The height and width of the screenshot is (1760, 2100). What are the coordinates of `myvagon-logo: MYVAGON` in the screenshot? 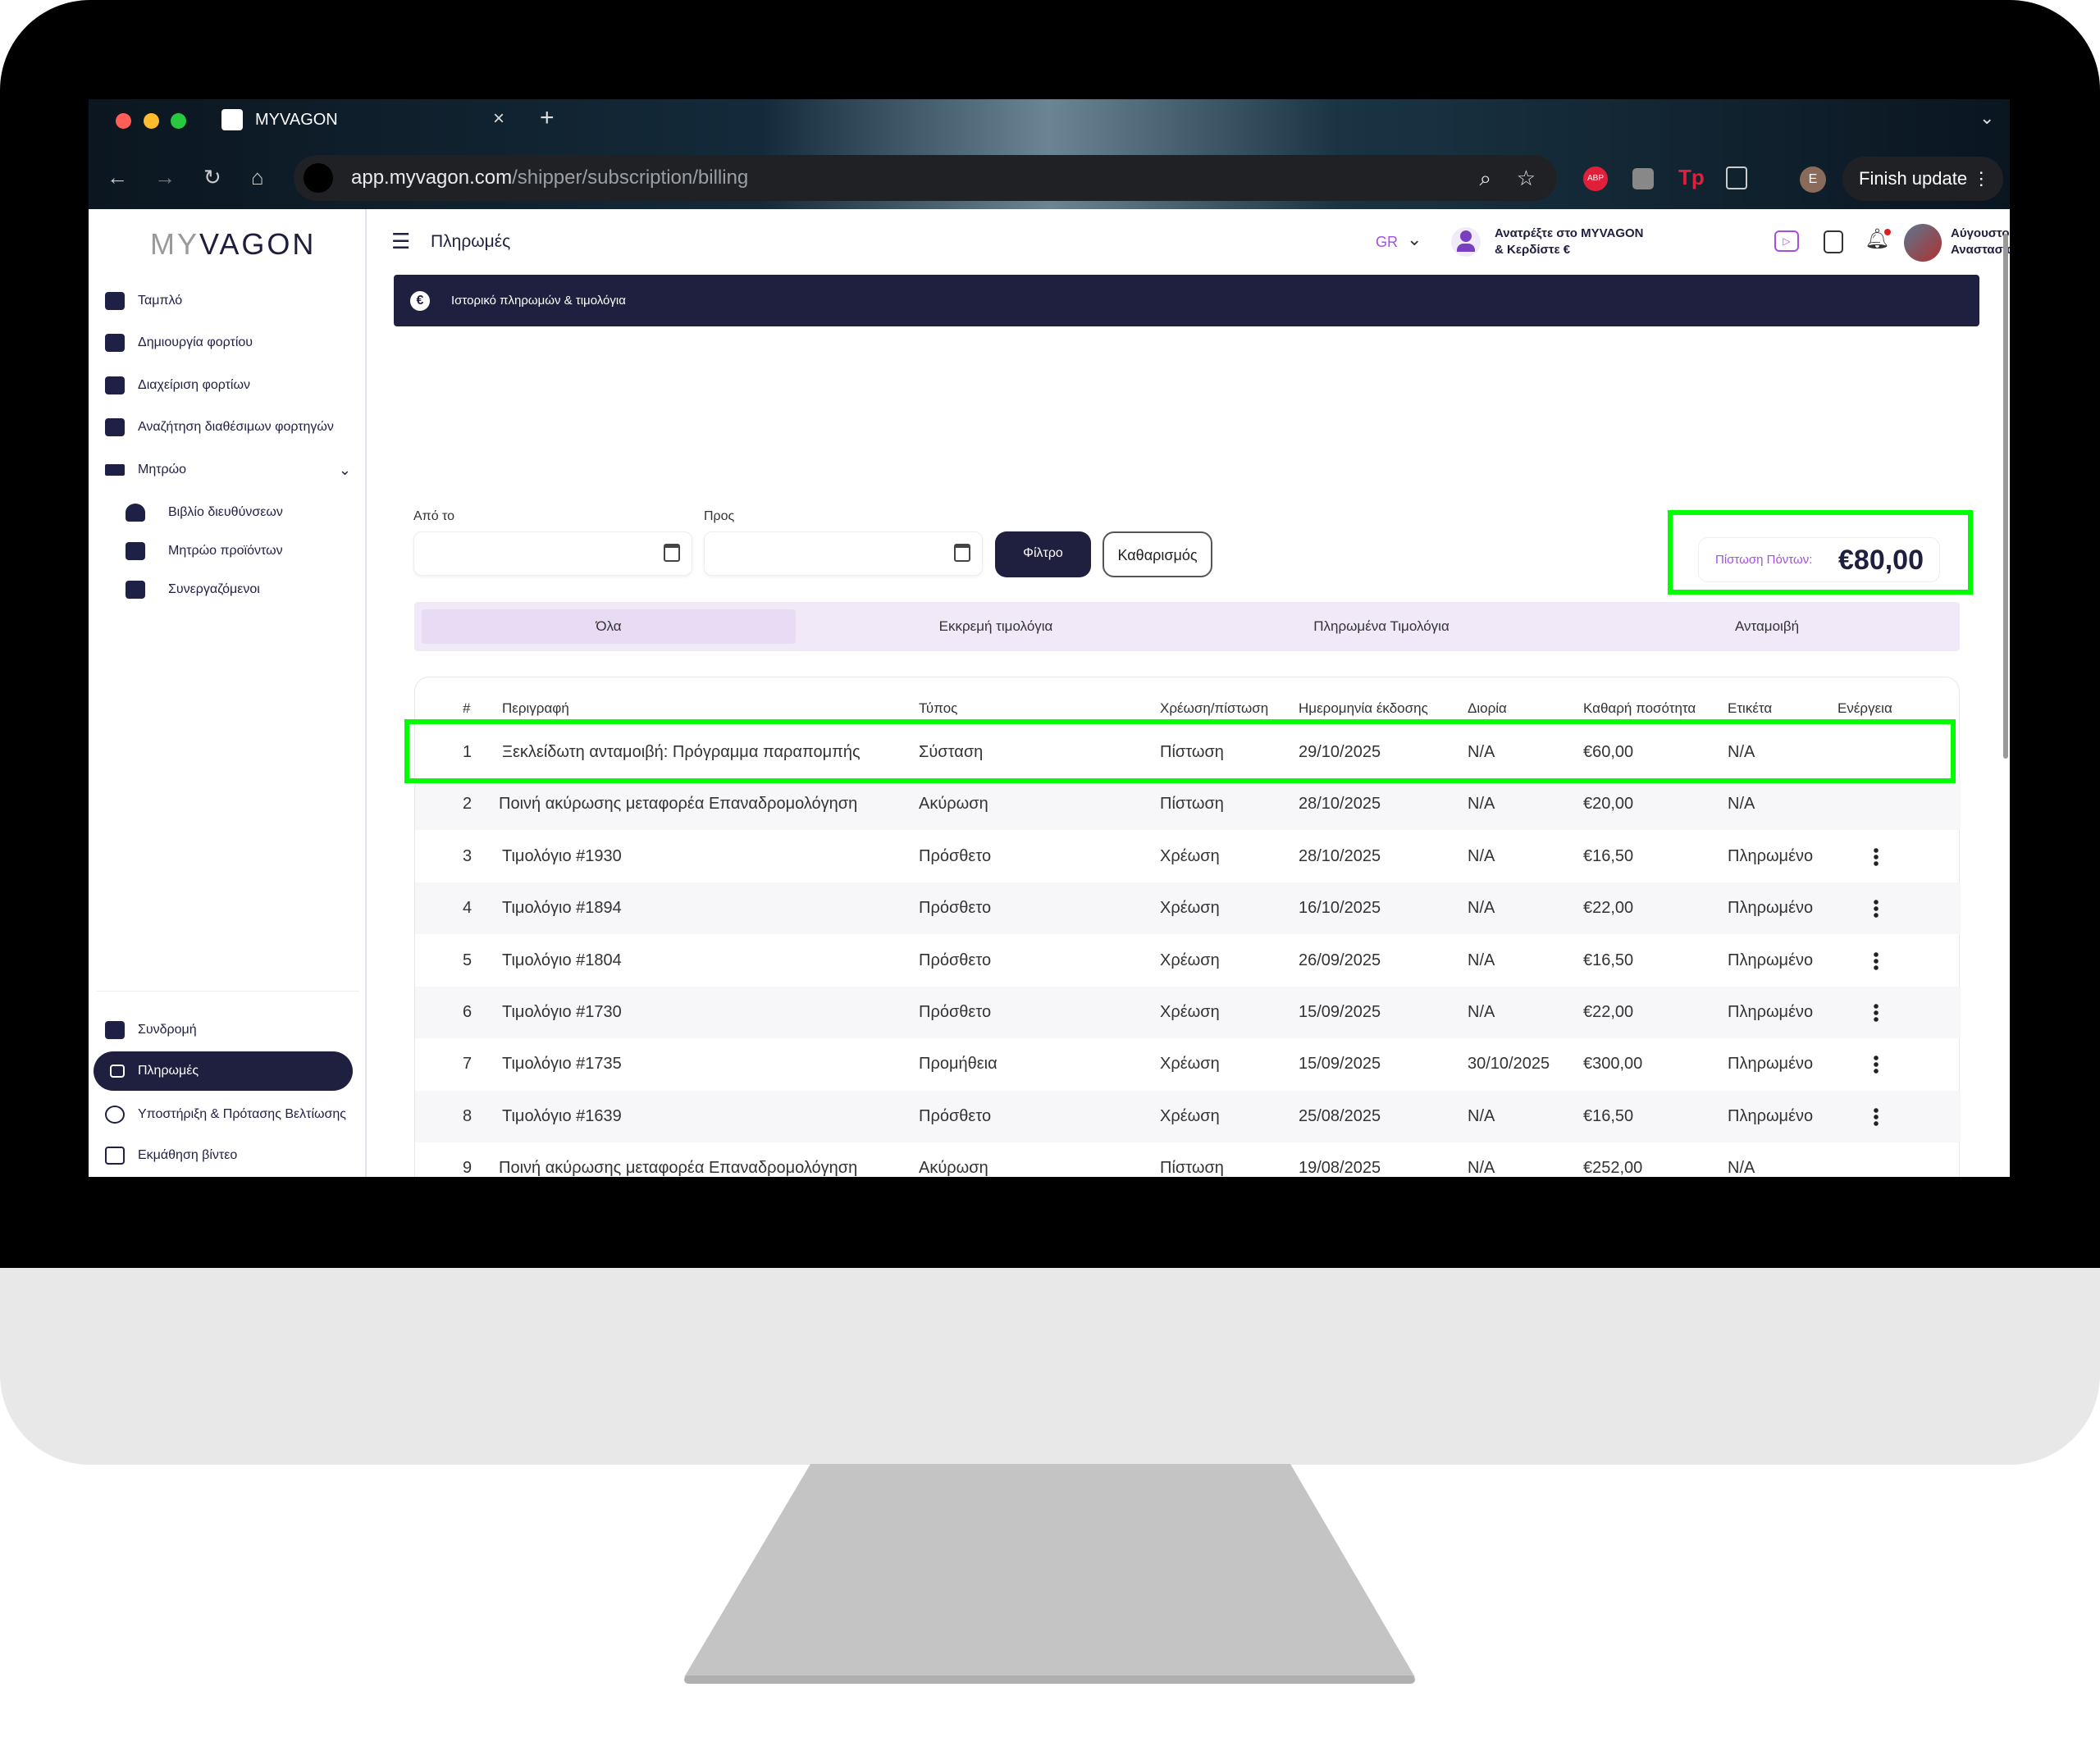 It's located at (233, 244).